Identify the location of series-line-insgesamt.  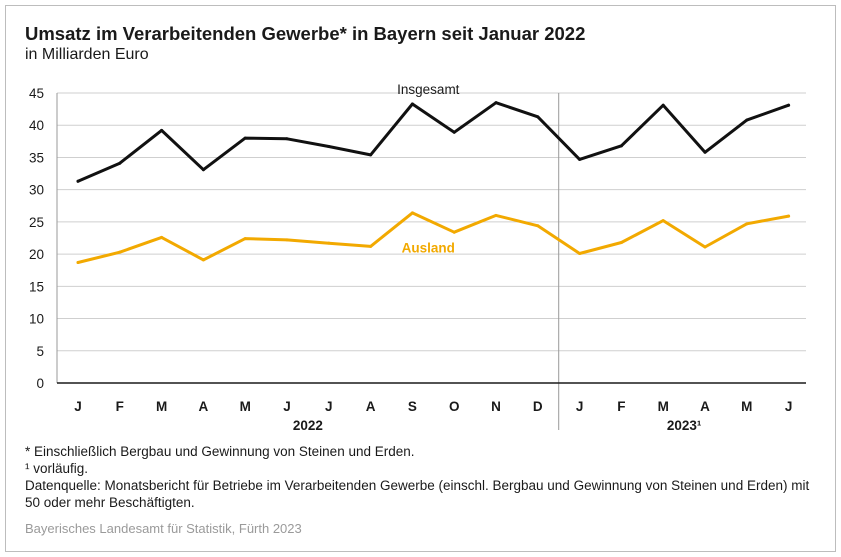
(433, 142).